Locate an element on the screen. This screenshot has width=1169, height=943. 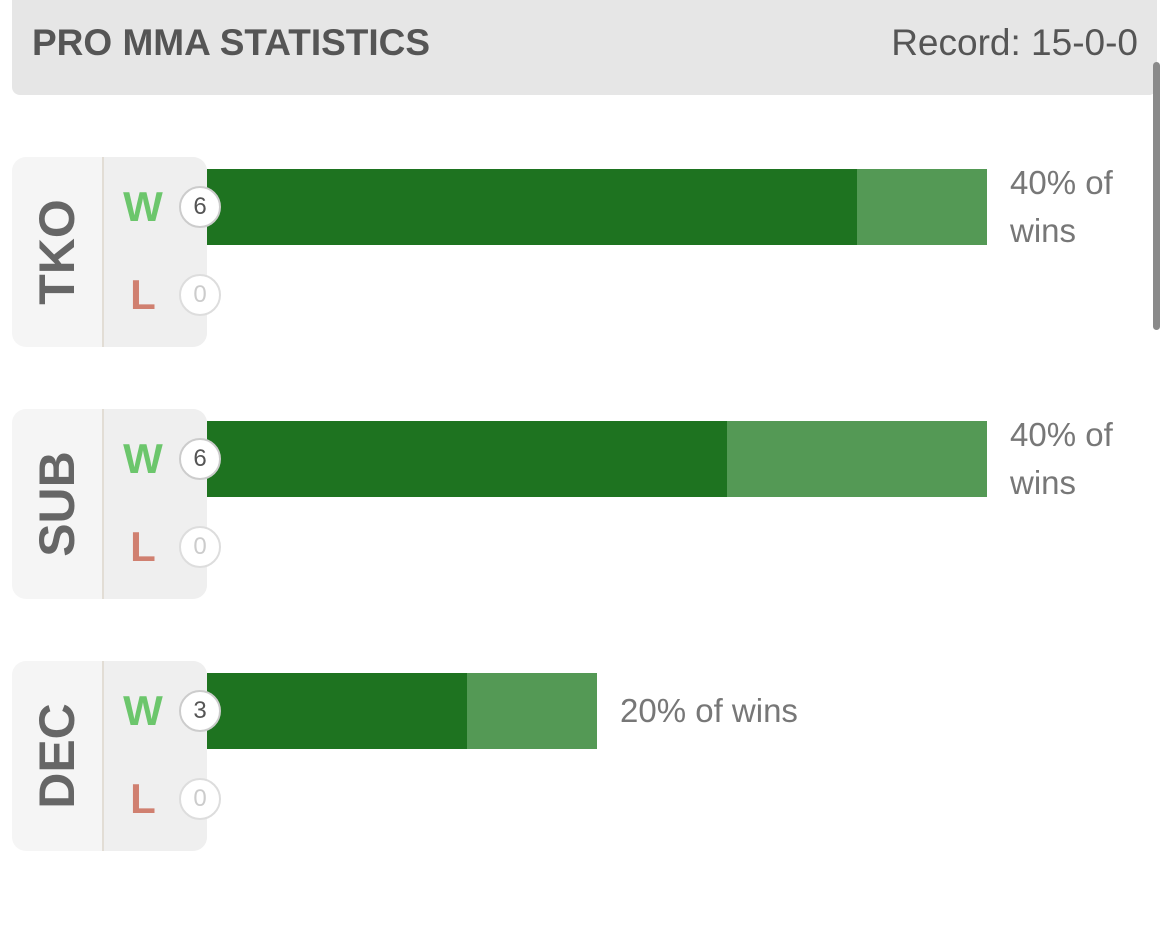
method-label: SUB is located at coordinates (57, 504).